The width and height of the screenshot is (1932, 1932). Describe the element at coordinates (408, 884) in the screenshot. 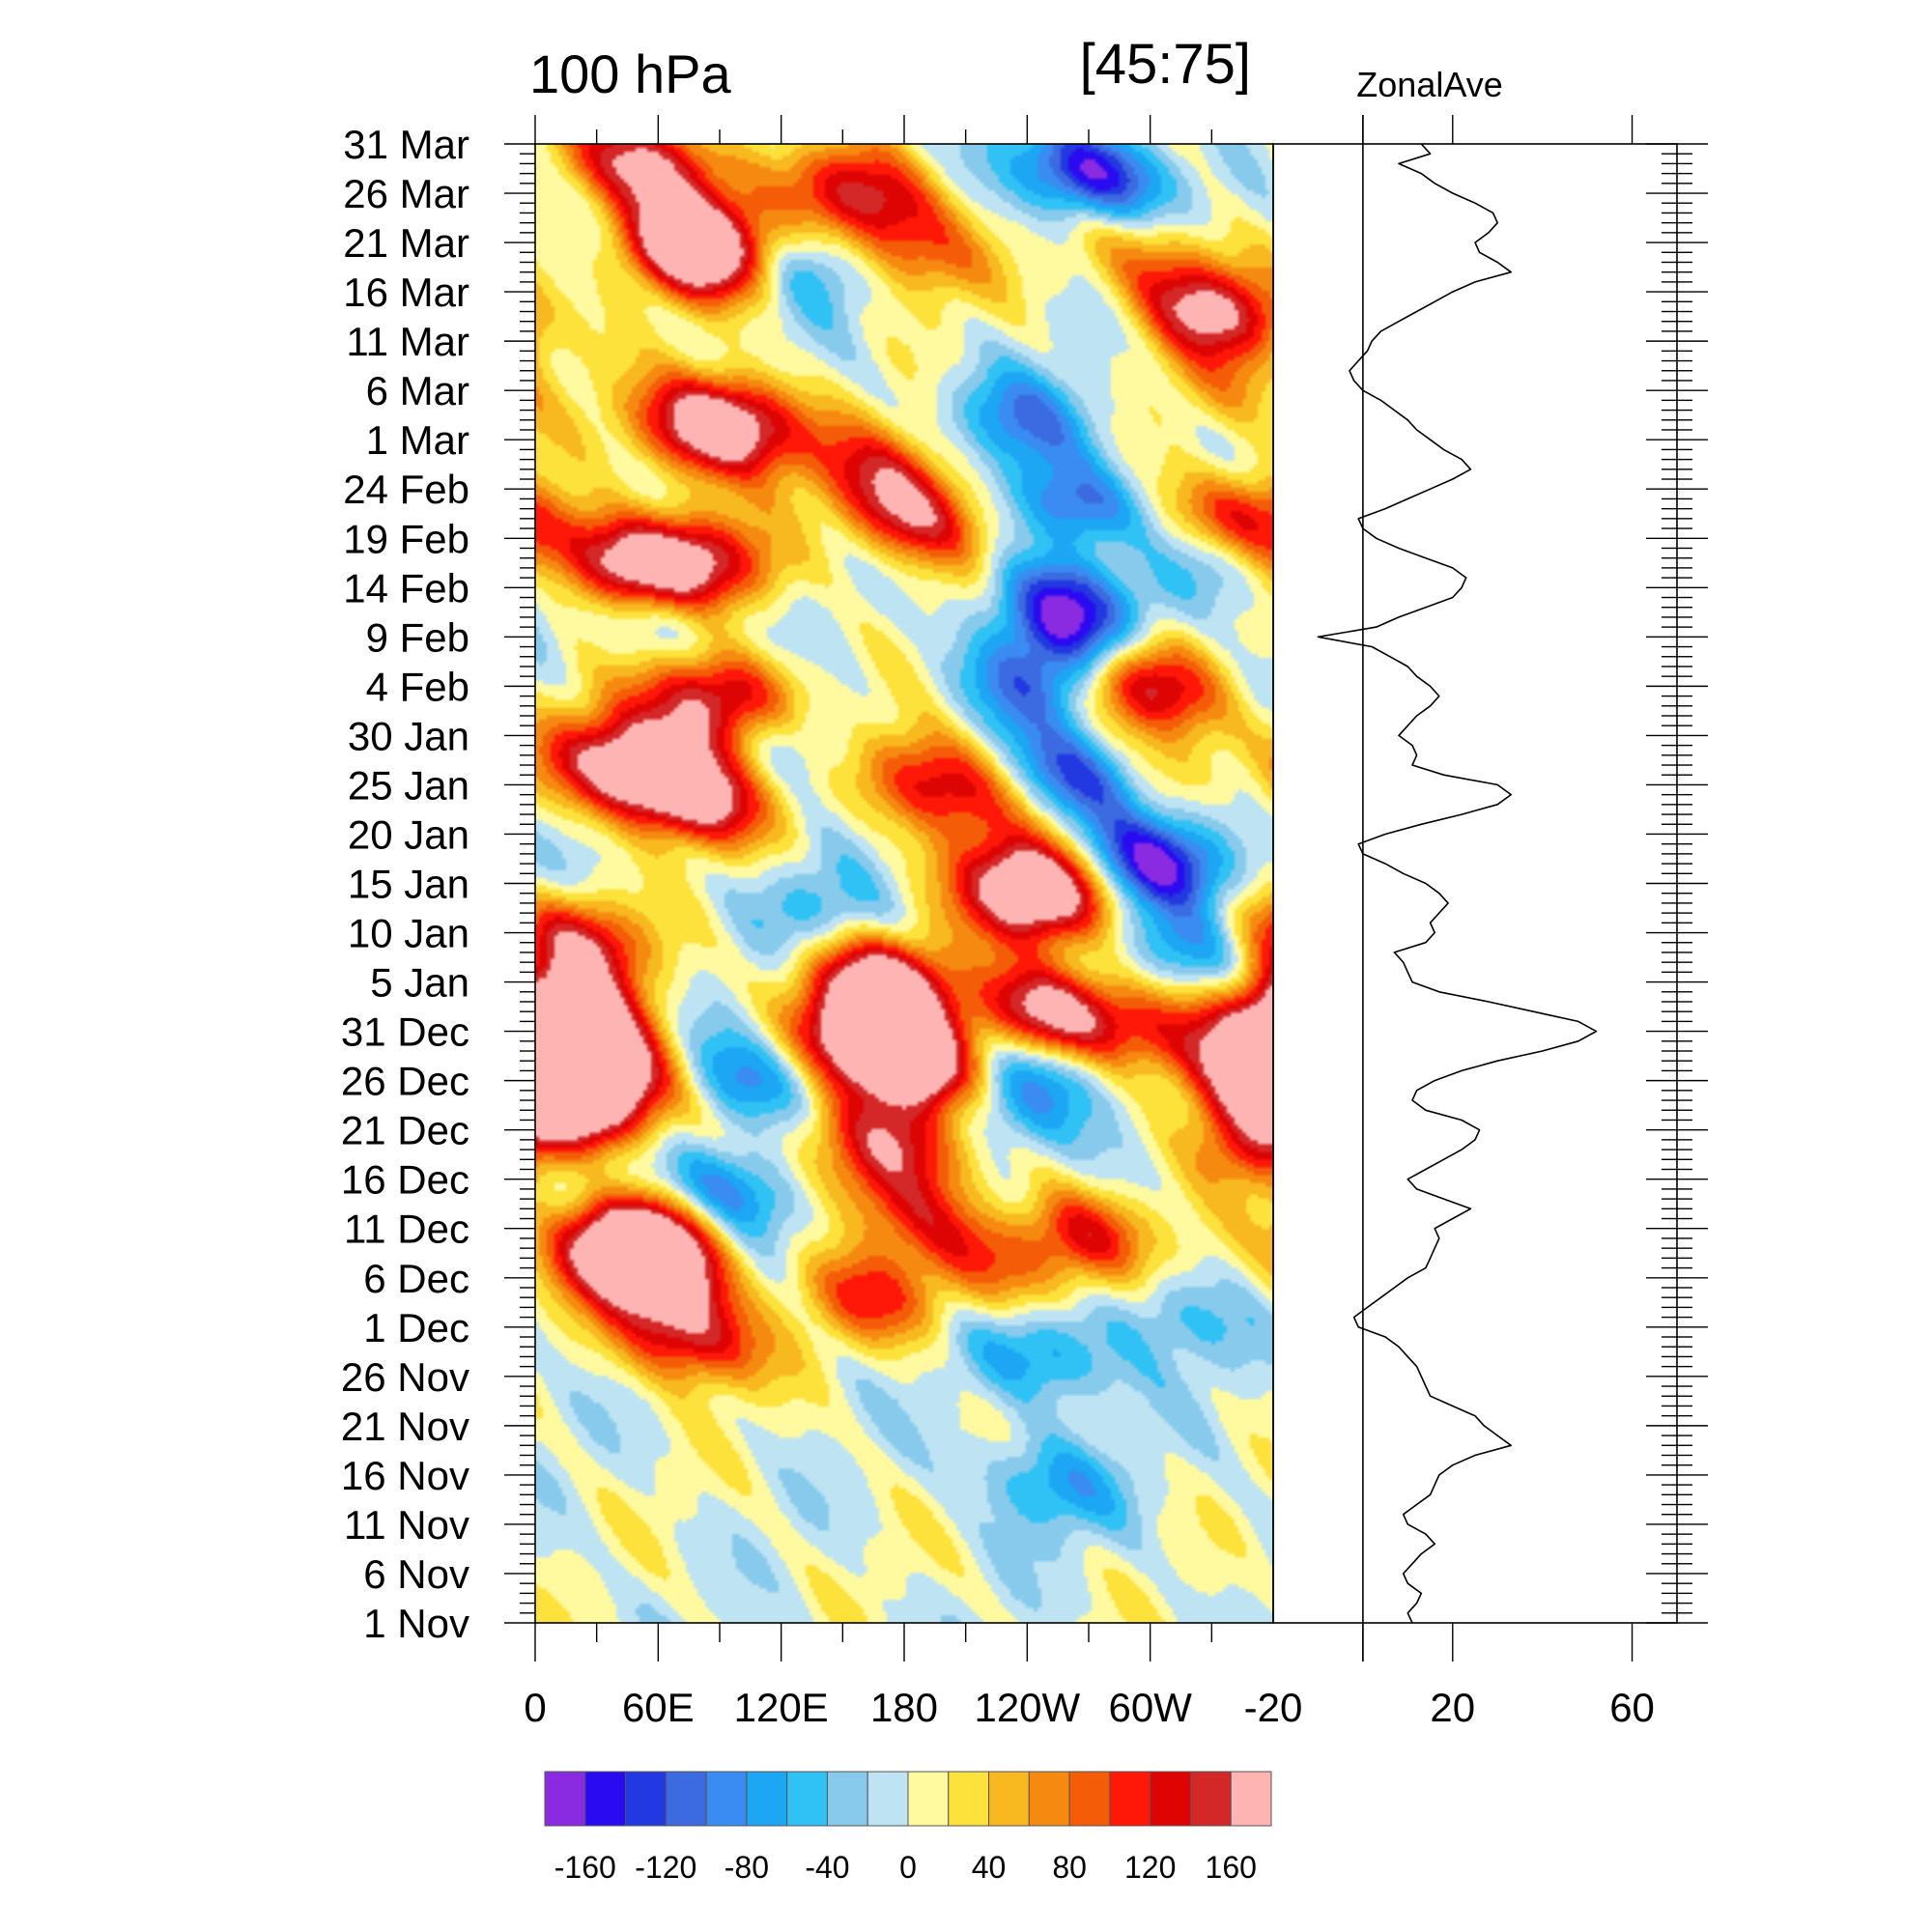

I see `y-tick-label: 15 Jan` at that location.